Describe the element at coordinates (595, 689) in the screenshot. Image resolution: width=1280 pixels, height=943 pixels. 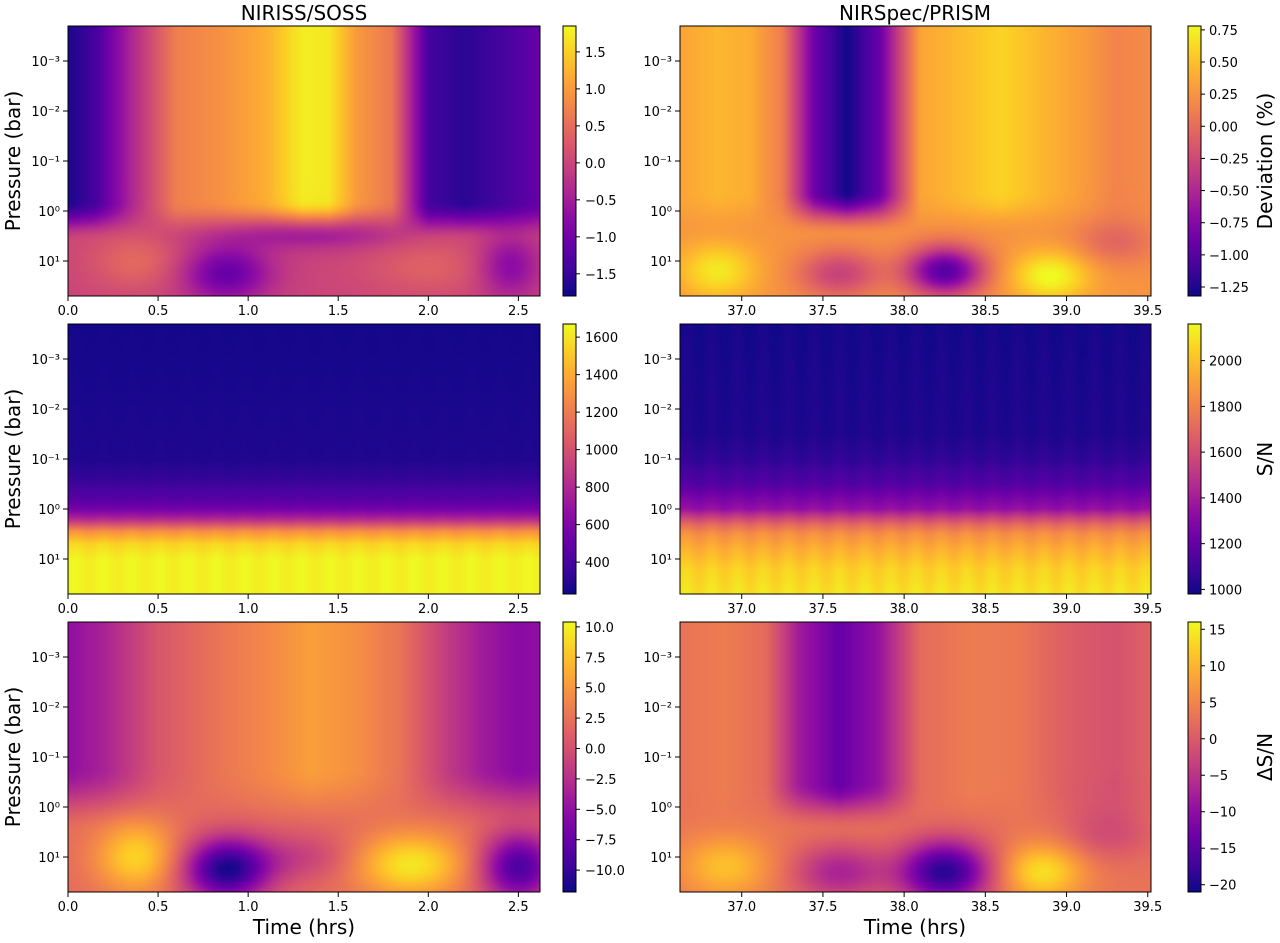
I see `colorbar-tick-label: 5.0` at that location.